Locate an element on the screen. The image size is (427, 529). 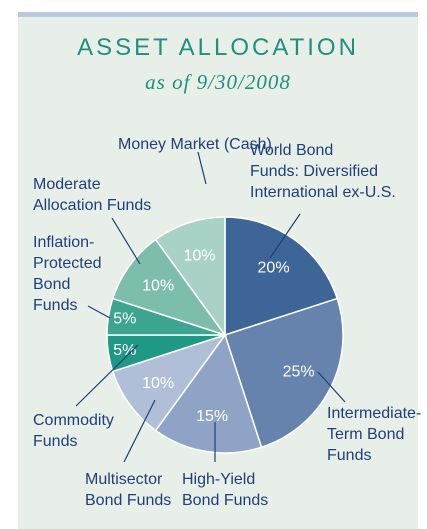
chart-subtitle: as of 9/30/2008 is located at coordinates (218, 82).